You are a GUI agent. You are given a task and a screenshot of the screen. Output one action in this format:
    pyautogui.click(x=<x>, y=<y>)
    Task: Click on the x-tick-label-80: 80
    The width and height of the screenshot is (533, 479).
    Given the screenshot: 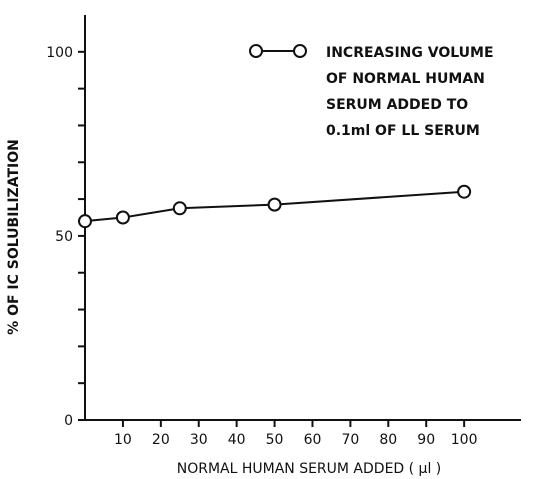 What is the action you would take?
    pyautogui.click(x=388, y=440)
    